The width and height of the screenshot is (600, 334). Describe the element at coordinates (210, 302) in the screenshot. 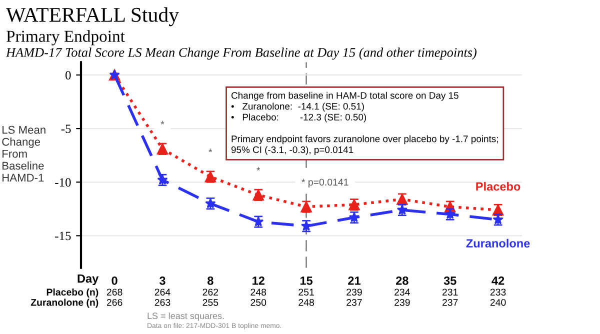

I see `text: 255` at that location.